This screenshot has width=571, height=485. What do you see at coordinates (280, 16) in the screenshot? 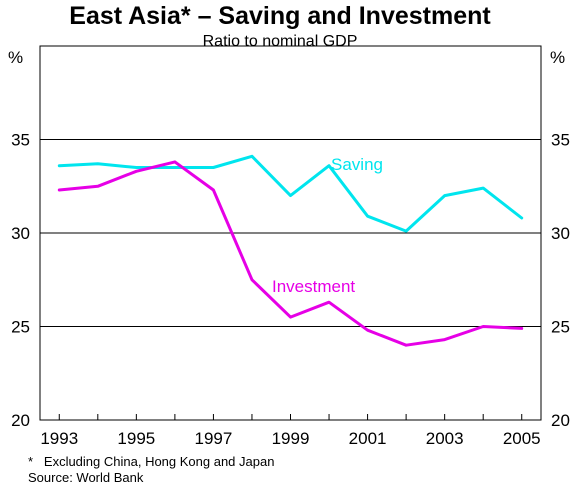
I see `chart-title: East Asia* – Saving and Investment` at bounding box center [280, 16].